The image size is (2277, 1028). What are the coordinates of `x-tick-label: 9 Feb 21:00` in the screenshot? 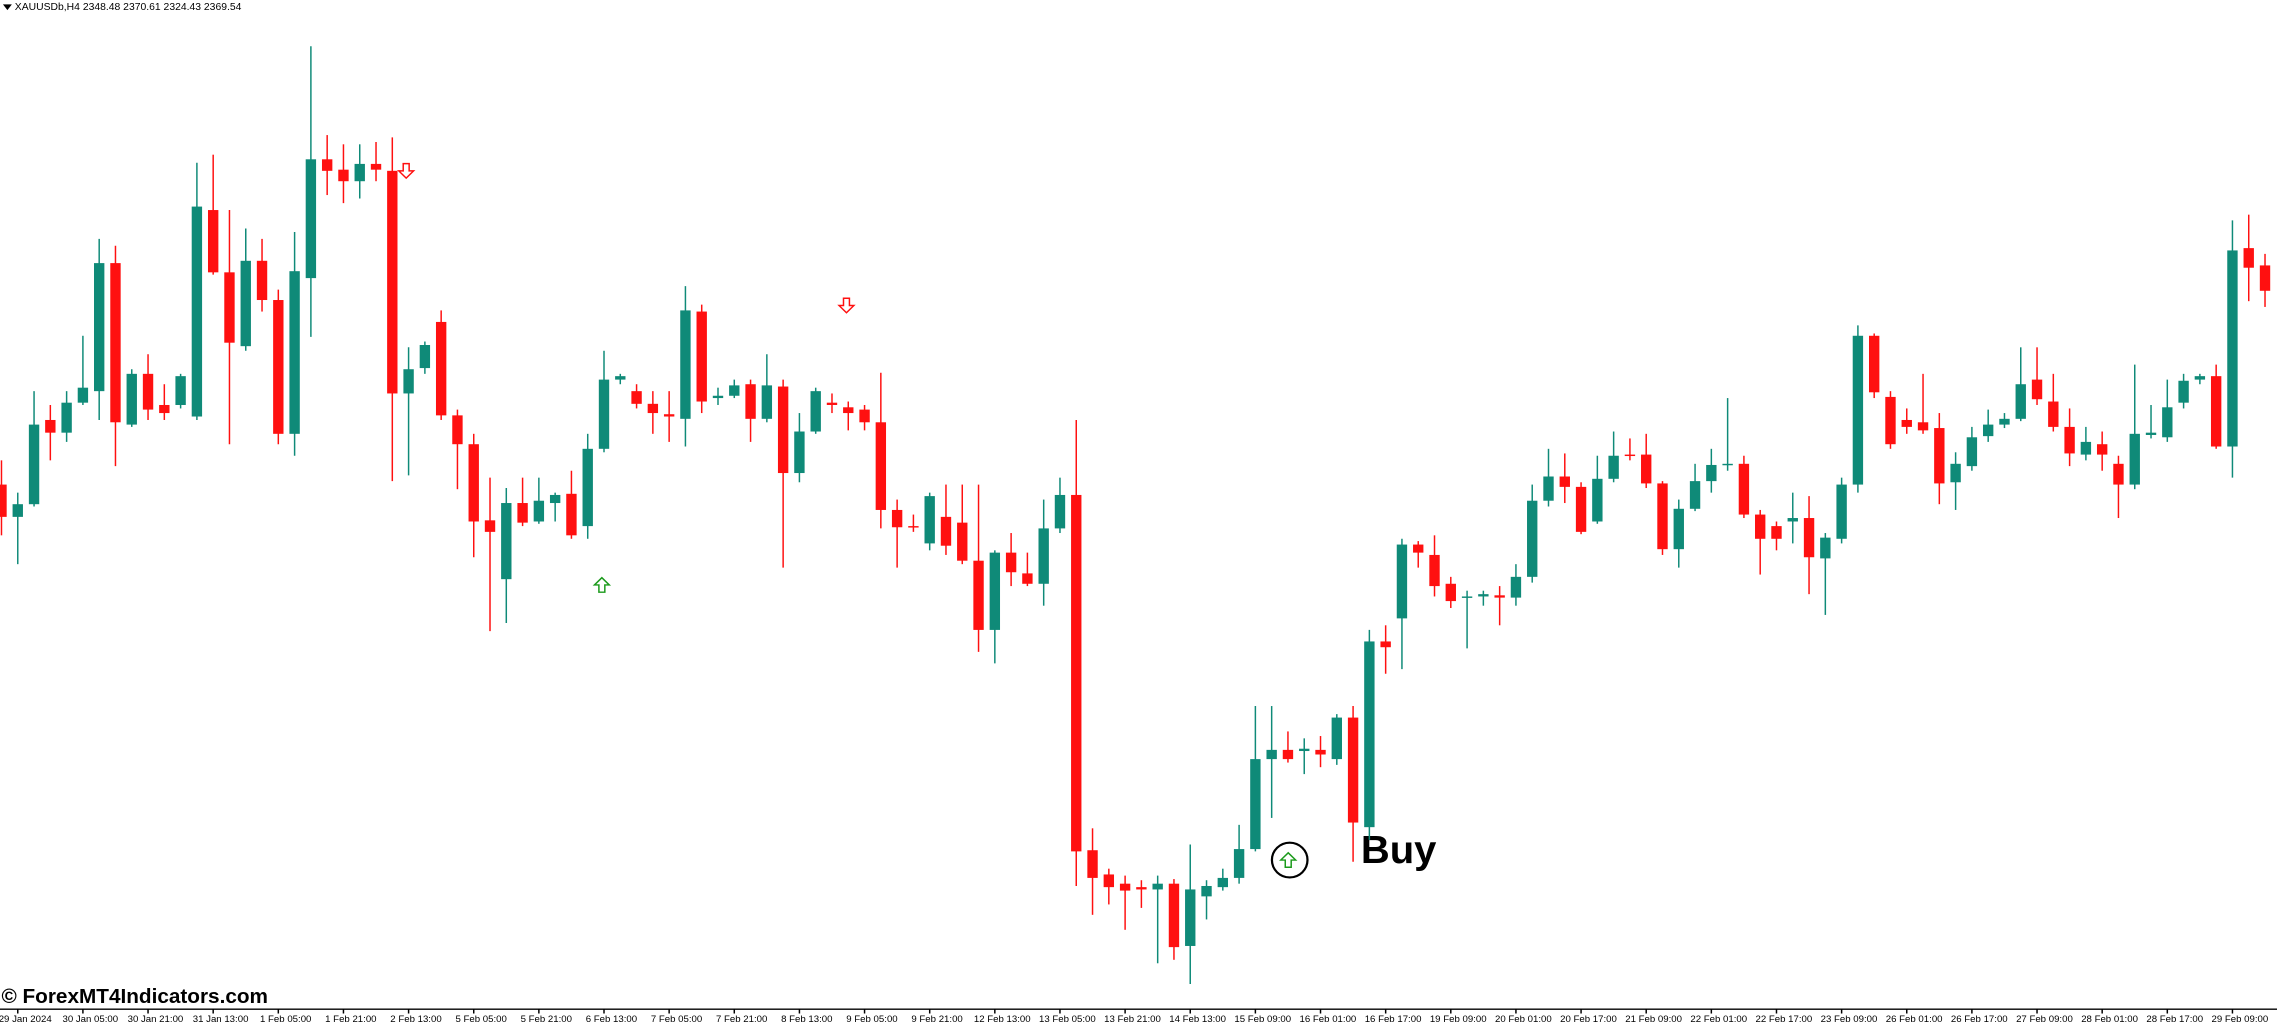 It's located at (936, 1019).